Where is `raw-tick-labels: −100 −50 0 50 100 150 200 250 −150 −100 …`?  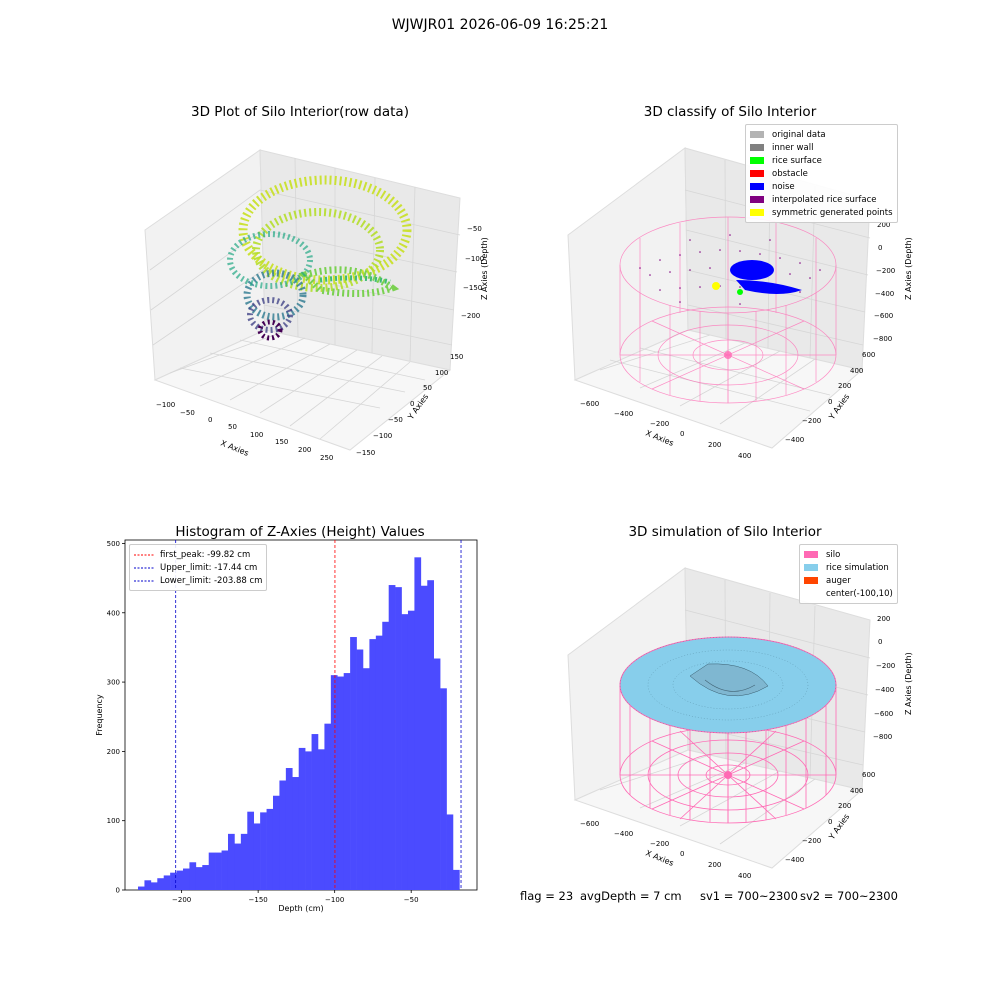
raw-tick-labels: −100 −50 0 50 100 150 200 250 −150 −100 … is located at coordinates (320, 343).